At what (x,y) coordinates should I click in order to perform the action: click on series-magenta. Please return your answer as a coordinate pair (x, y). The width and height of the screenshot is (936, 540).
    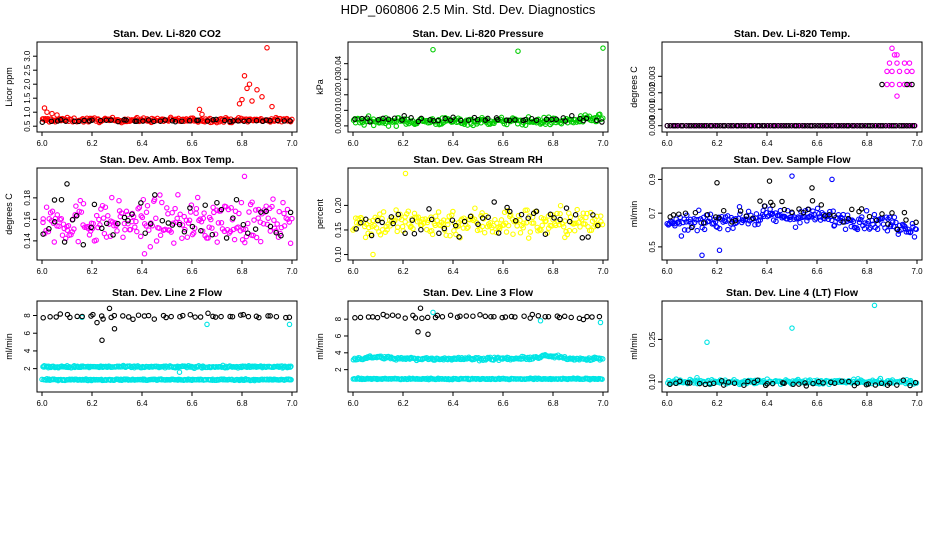
    Looking at the image, I should click on (791, 87).